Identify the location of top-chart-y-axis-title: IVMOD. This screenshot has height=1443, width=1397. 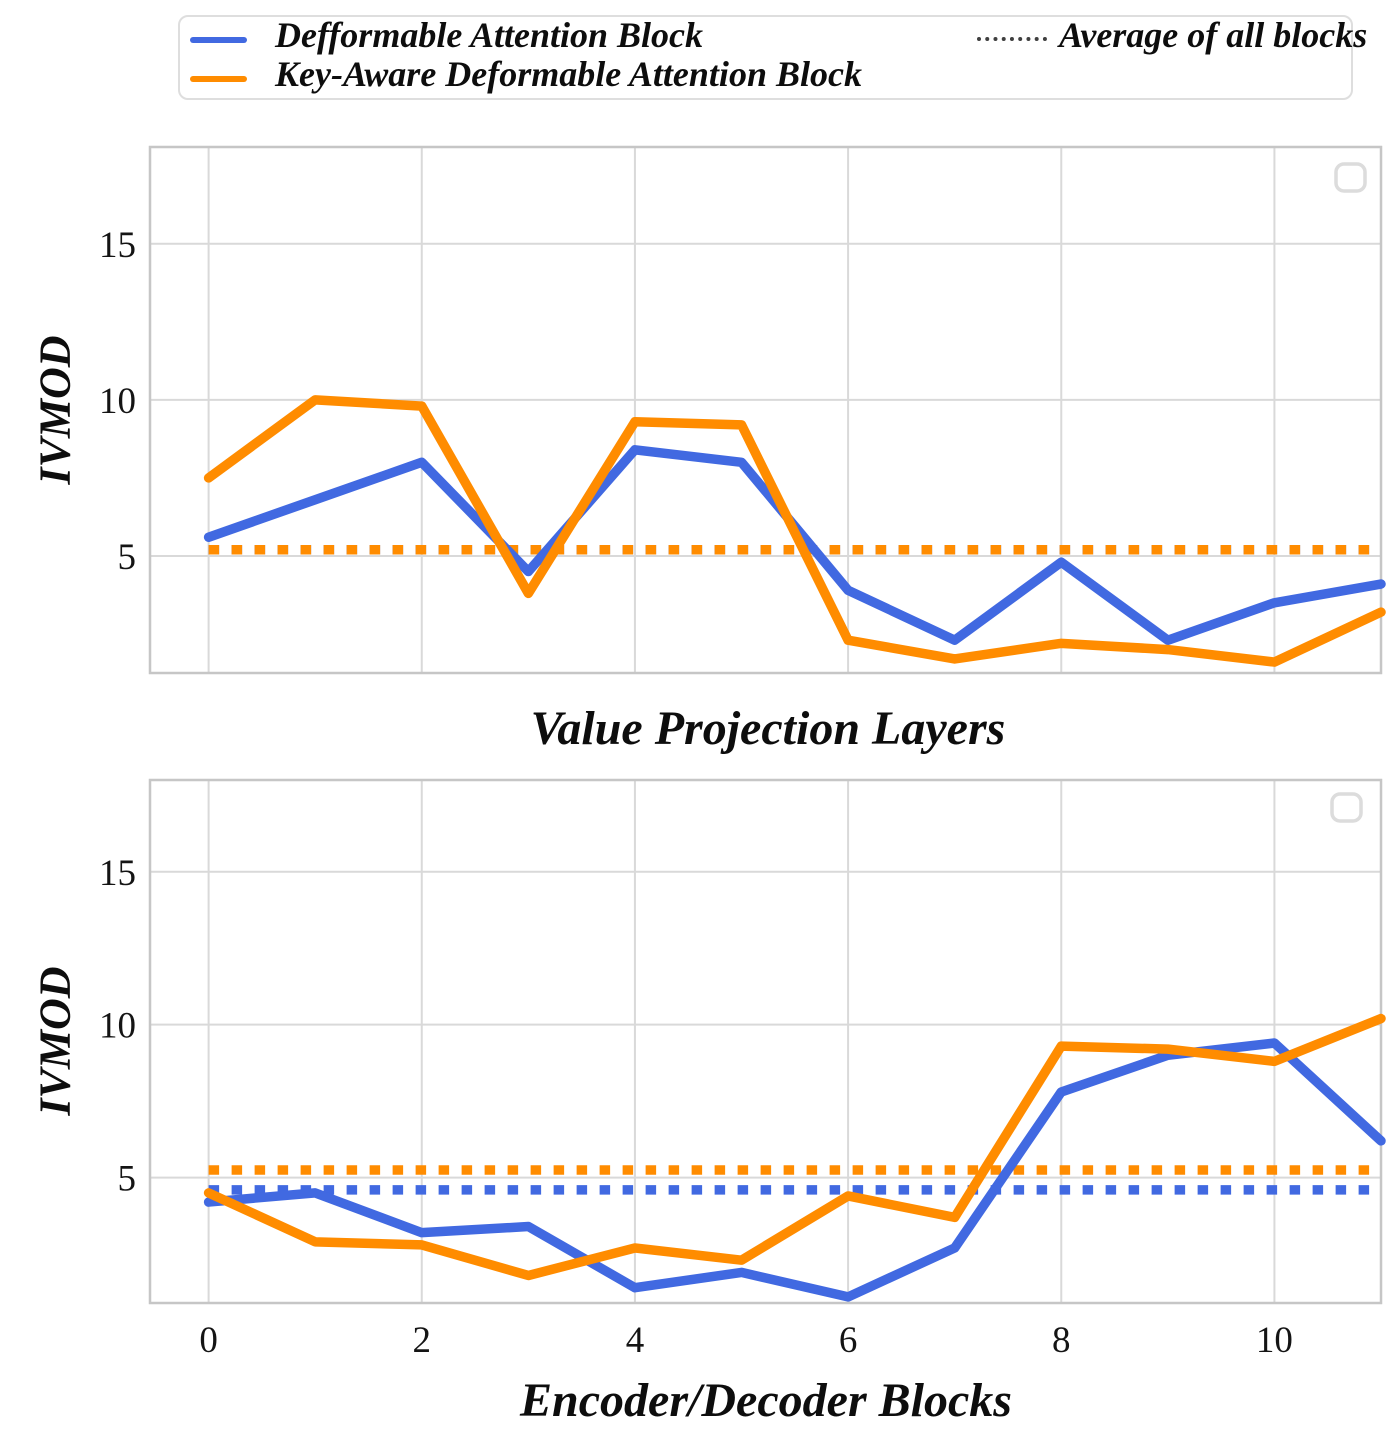
(54, 410).